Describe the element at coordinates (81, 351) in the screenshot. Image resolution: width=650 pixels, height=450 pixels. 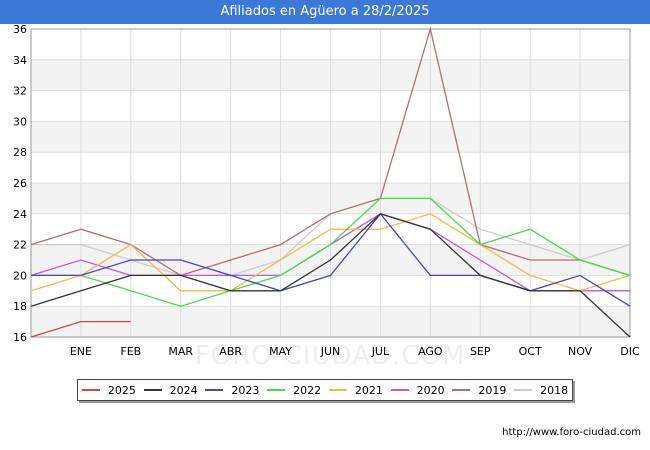
I see `x-tick-label: ENE` at that location.